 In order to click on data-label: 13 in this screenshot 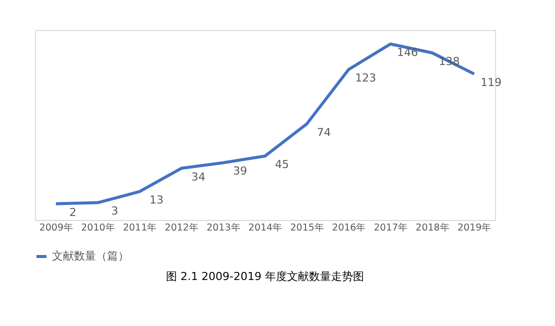, I will do `click(157, 200)`.